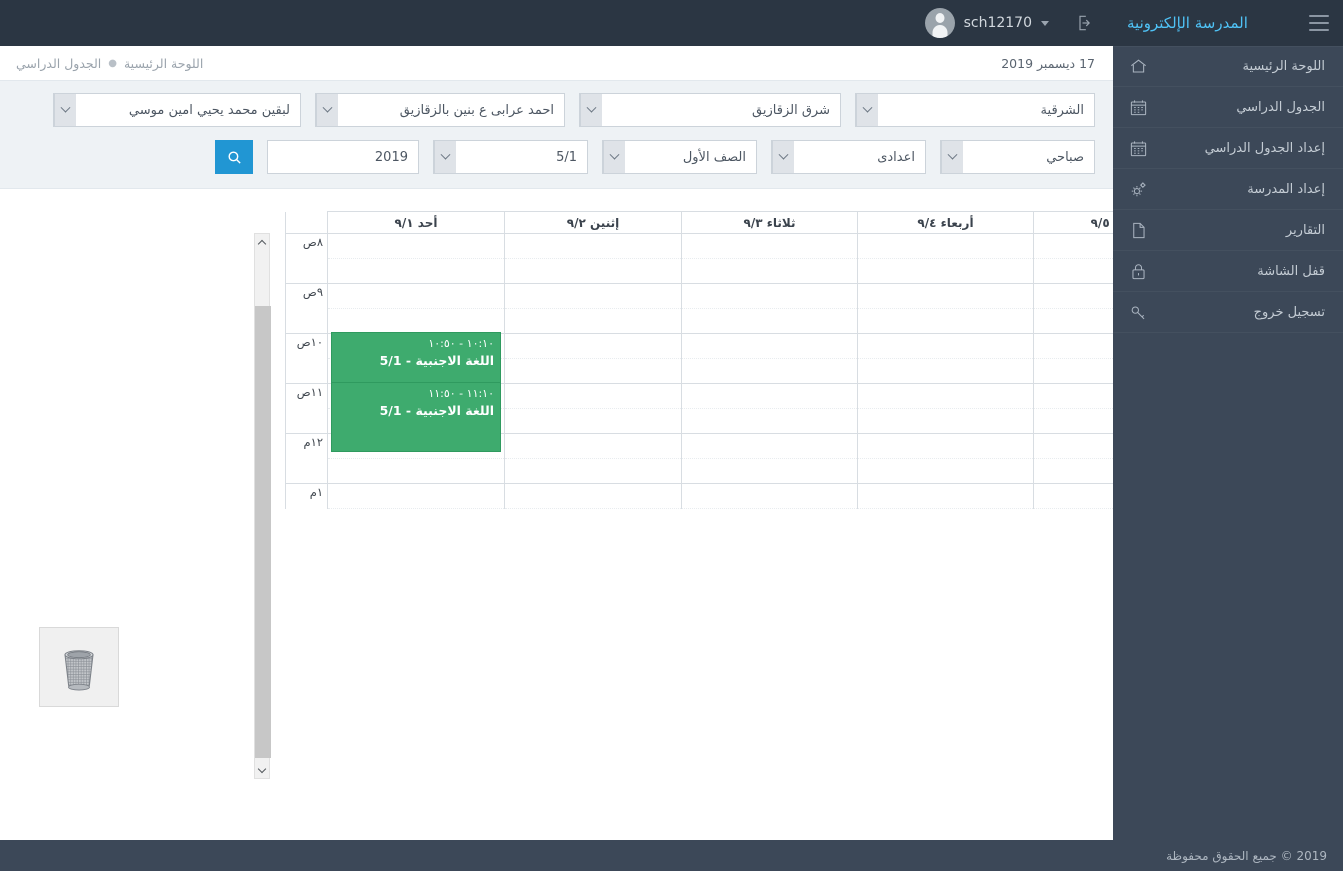  What do you see at coordinates (510, 157) in the screenshot?
I see `class-select: 5/1` at bounding box center [510, 157].